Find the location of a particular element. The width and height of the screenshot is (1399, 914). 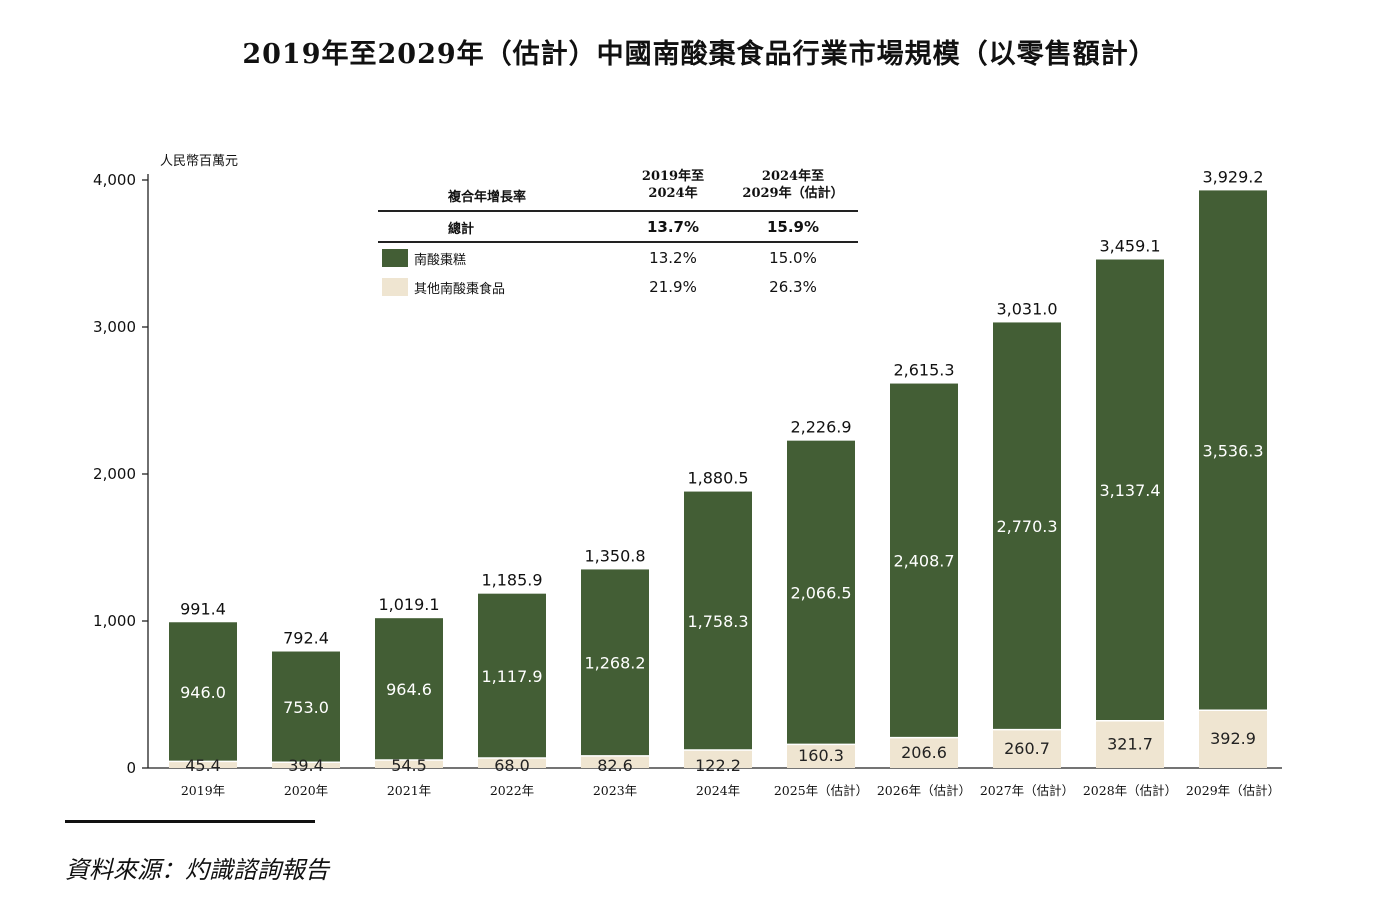

data-label-total: 991.4 is located at coordinates (203, 608).